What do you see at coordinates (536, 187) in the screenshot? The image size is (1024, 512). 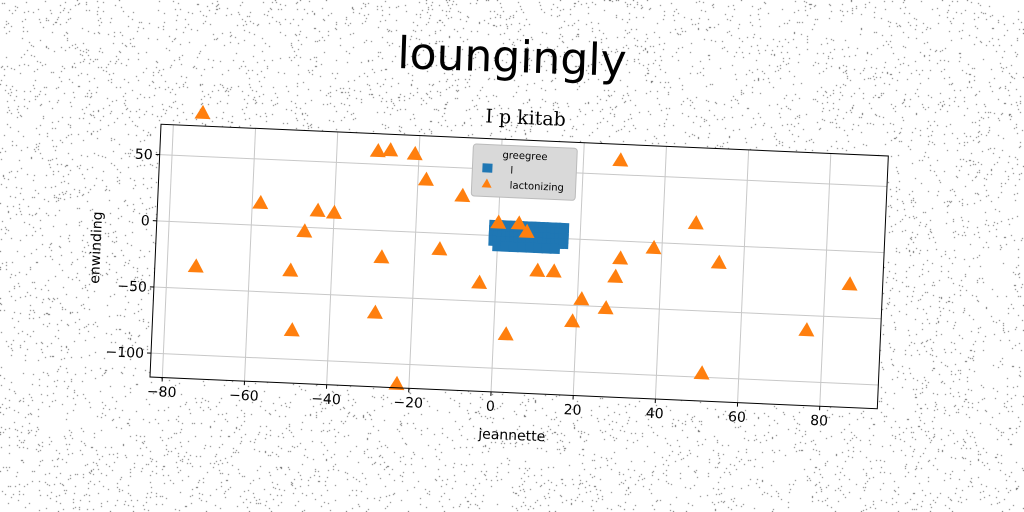 I see `legend-entry-lactonizing: lactonizing` at bounding box center [536, 187].